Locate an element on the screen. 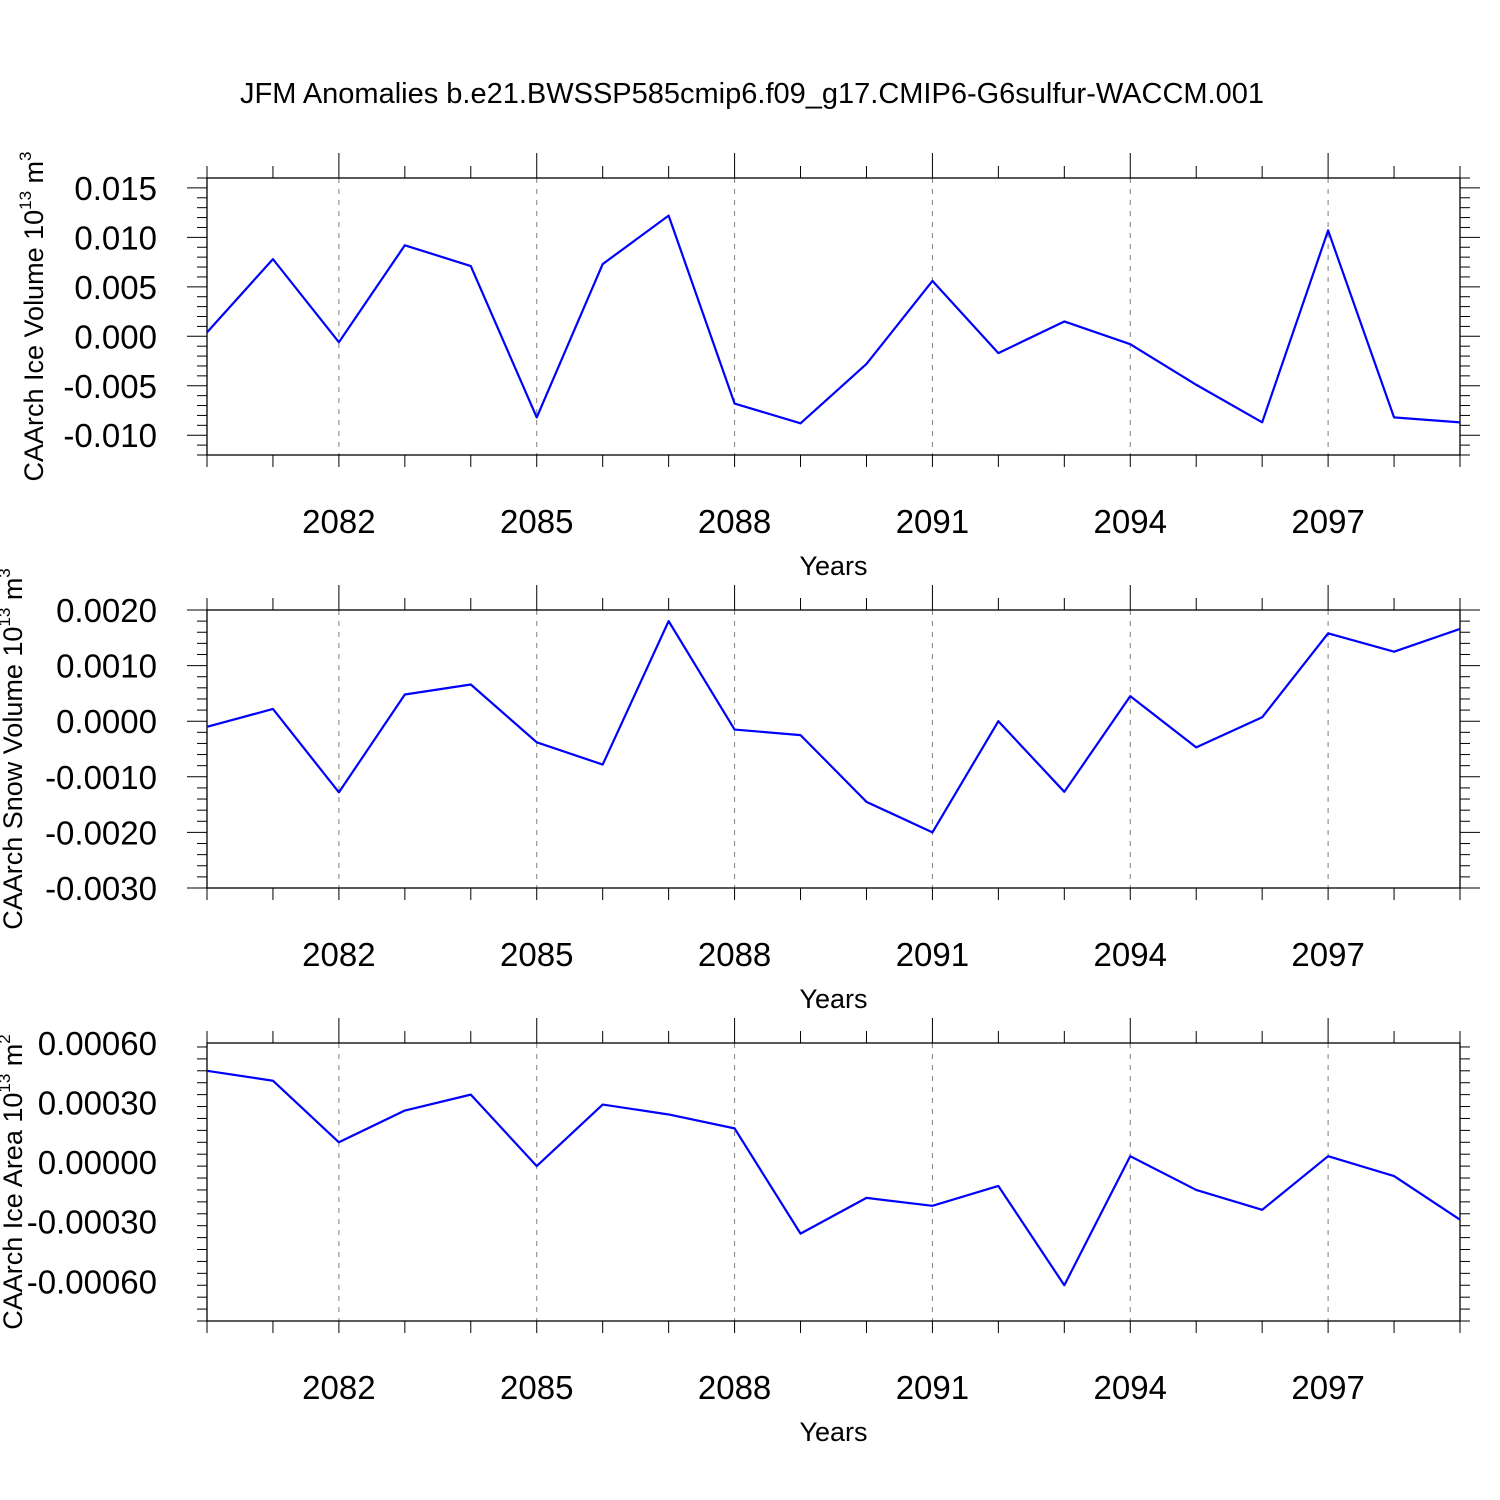 The width and height of the screenshot is (1500, 1500). y-tick-label: 0.000 is located at coordinates (115, 336).